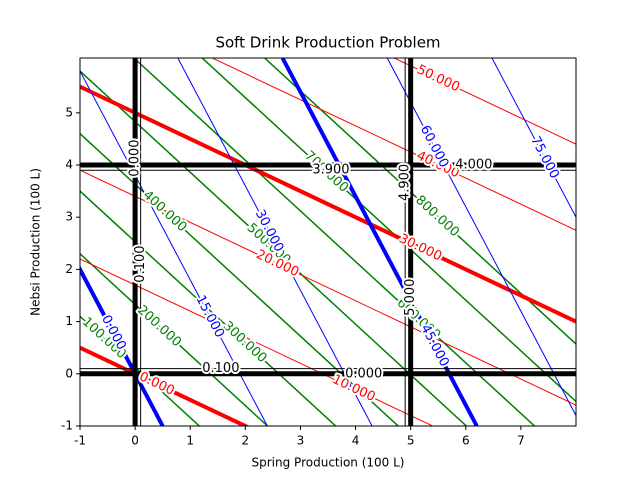 The width and height of the screenshot is (640, 480). I want to click on y-tick-label: 2, so click(69, 269).